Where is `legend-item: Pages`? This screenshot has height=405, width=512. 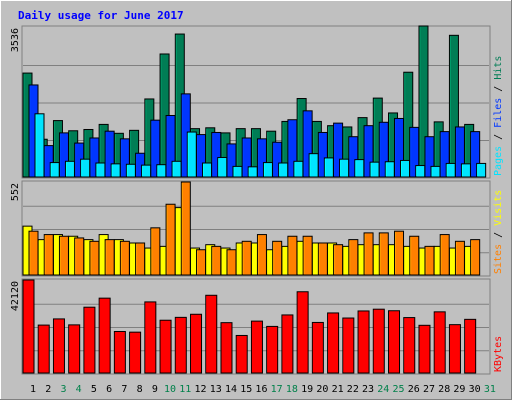
legend-item: Pages is located at coordinates (498, 161).